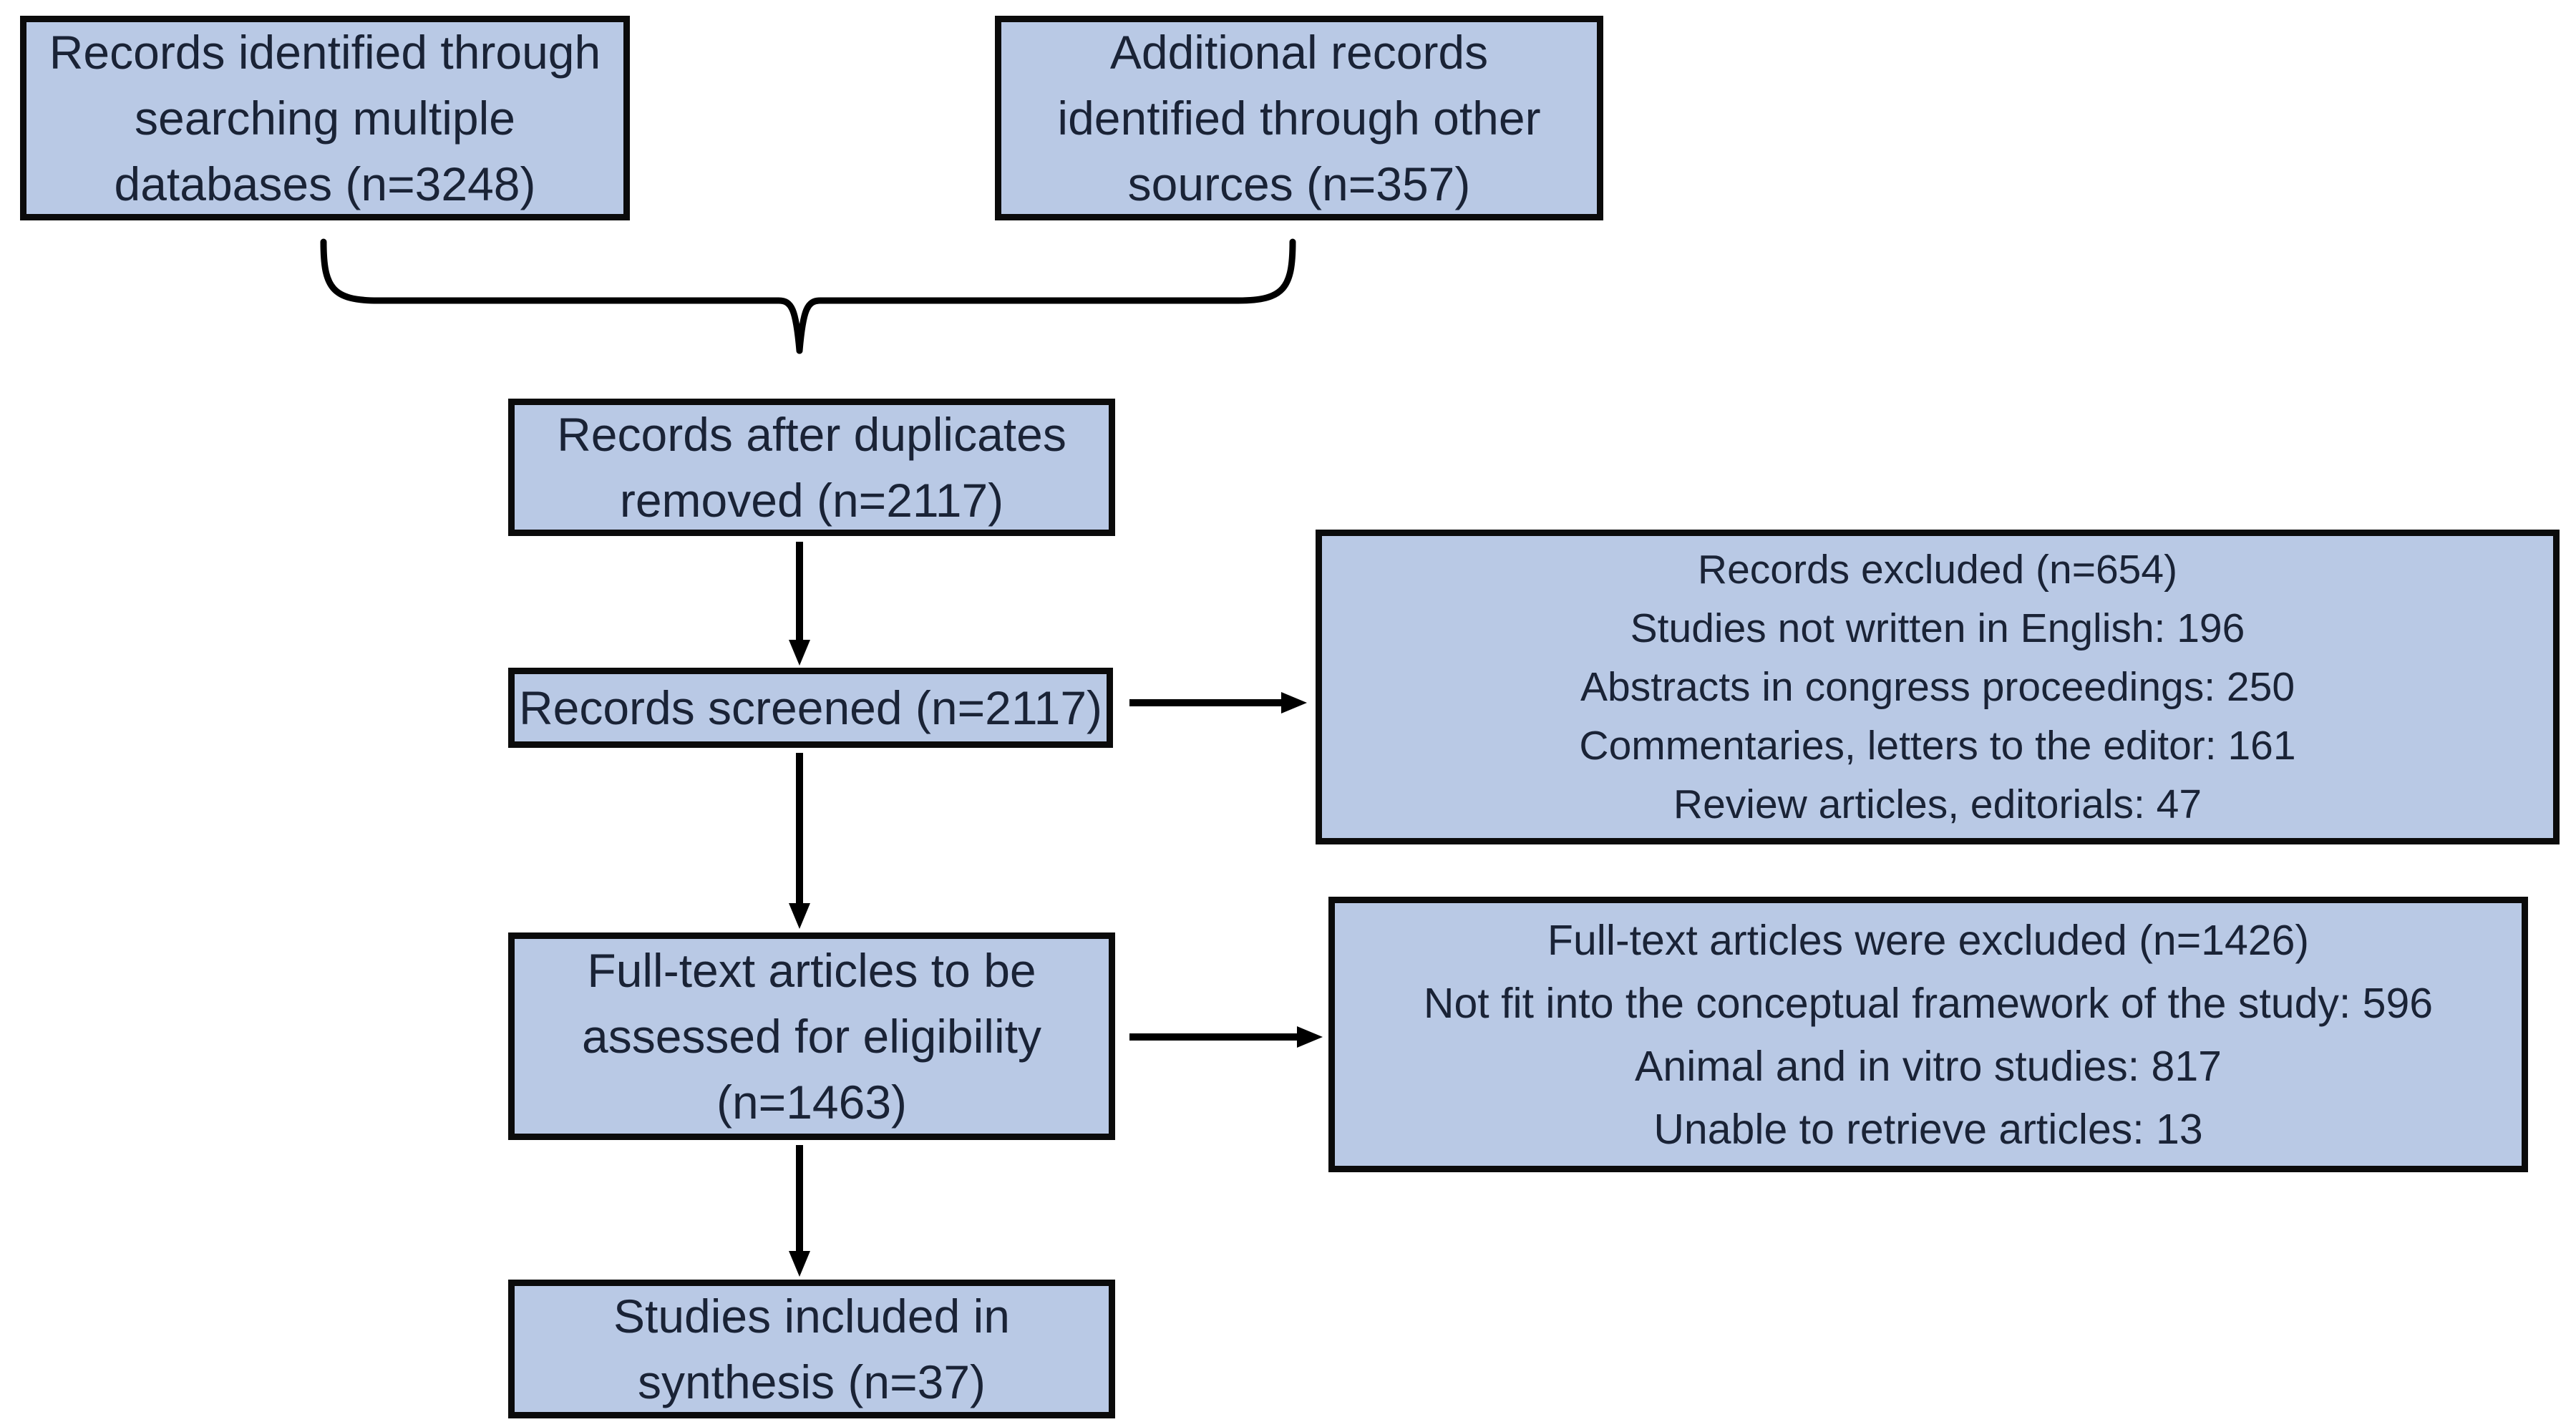 This screenshot has width=2576, height=1427. Describe the element at coordinates (1937, 746) in the screenshot. I see `box-text-line: Commentaries, letters to the editor: 161` at that location.